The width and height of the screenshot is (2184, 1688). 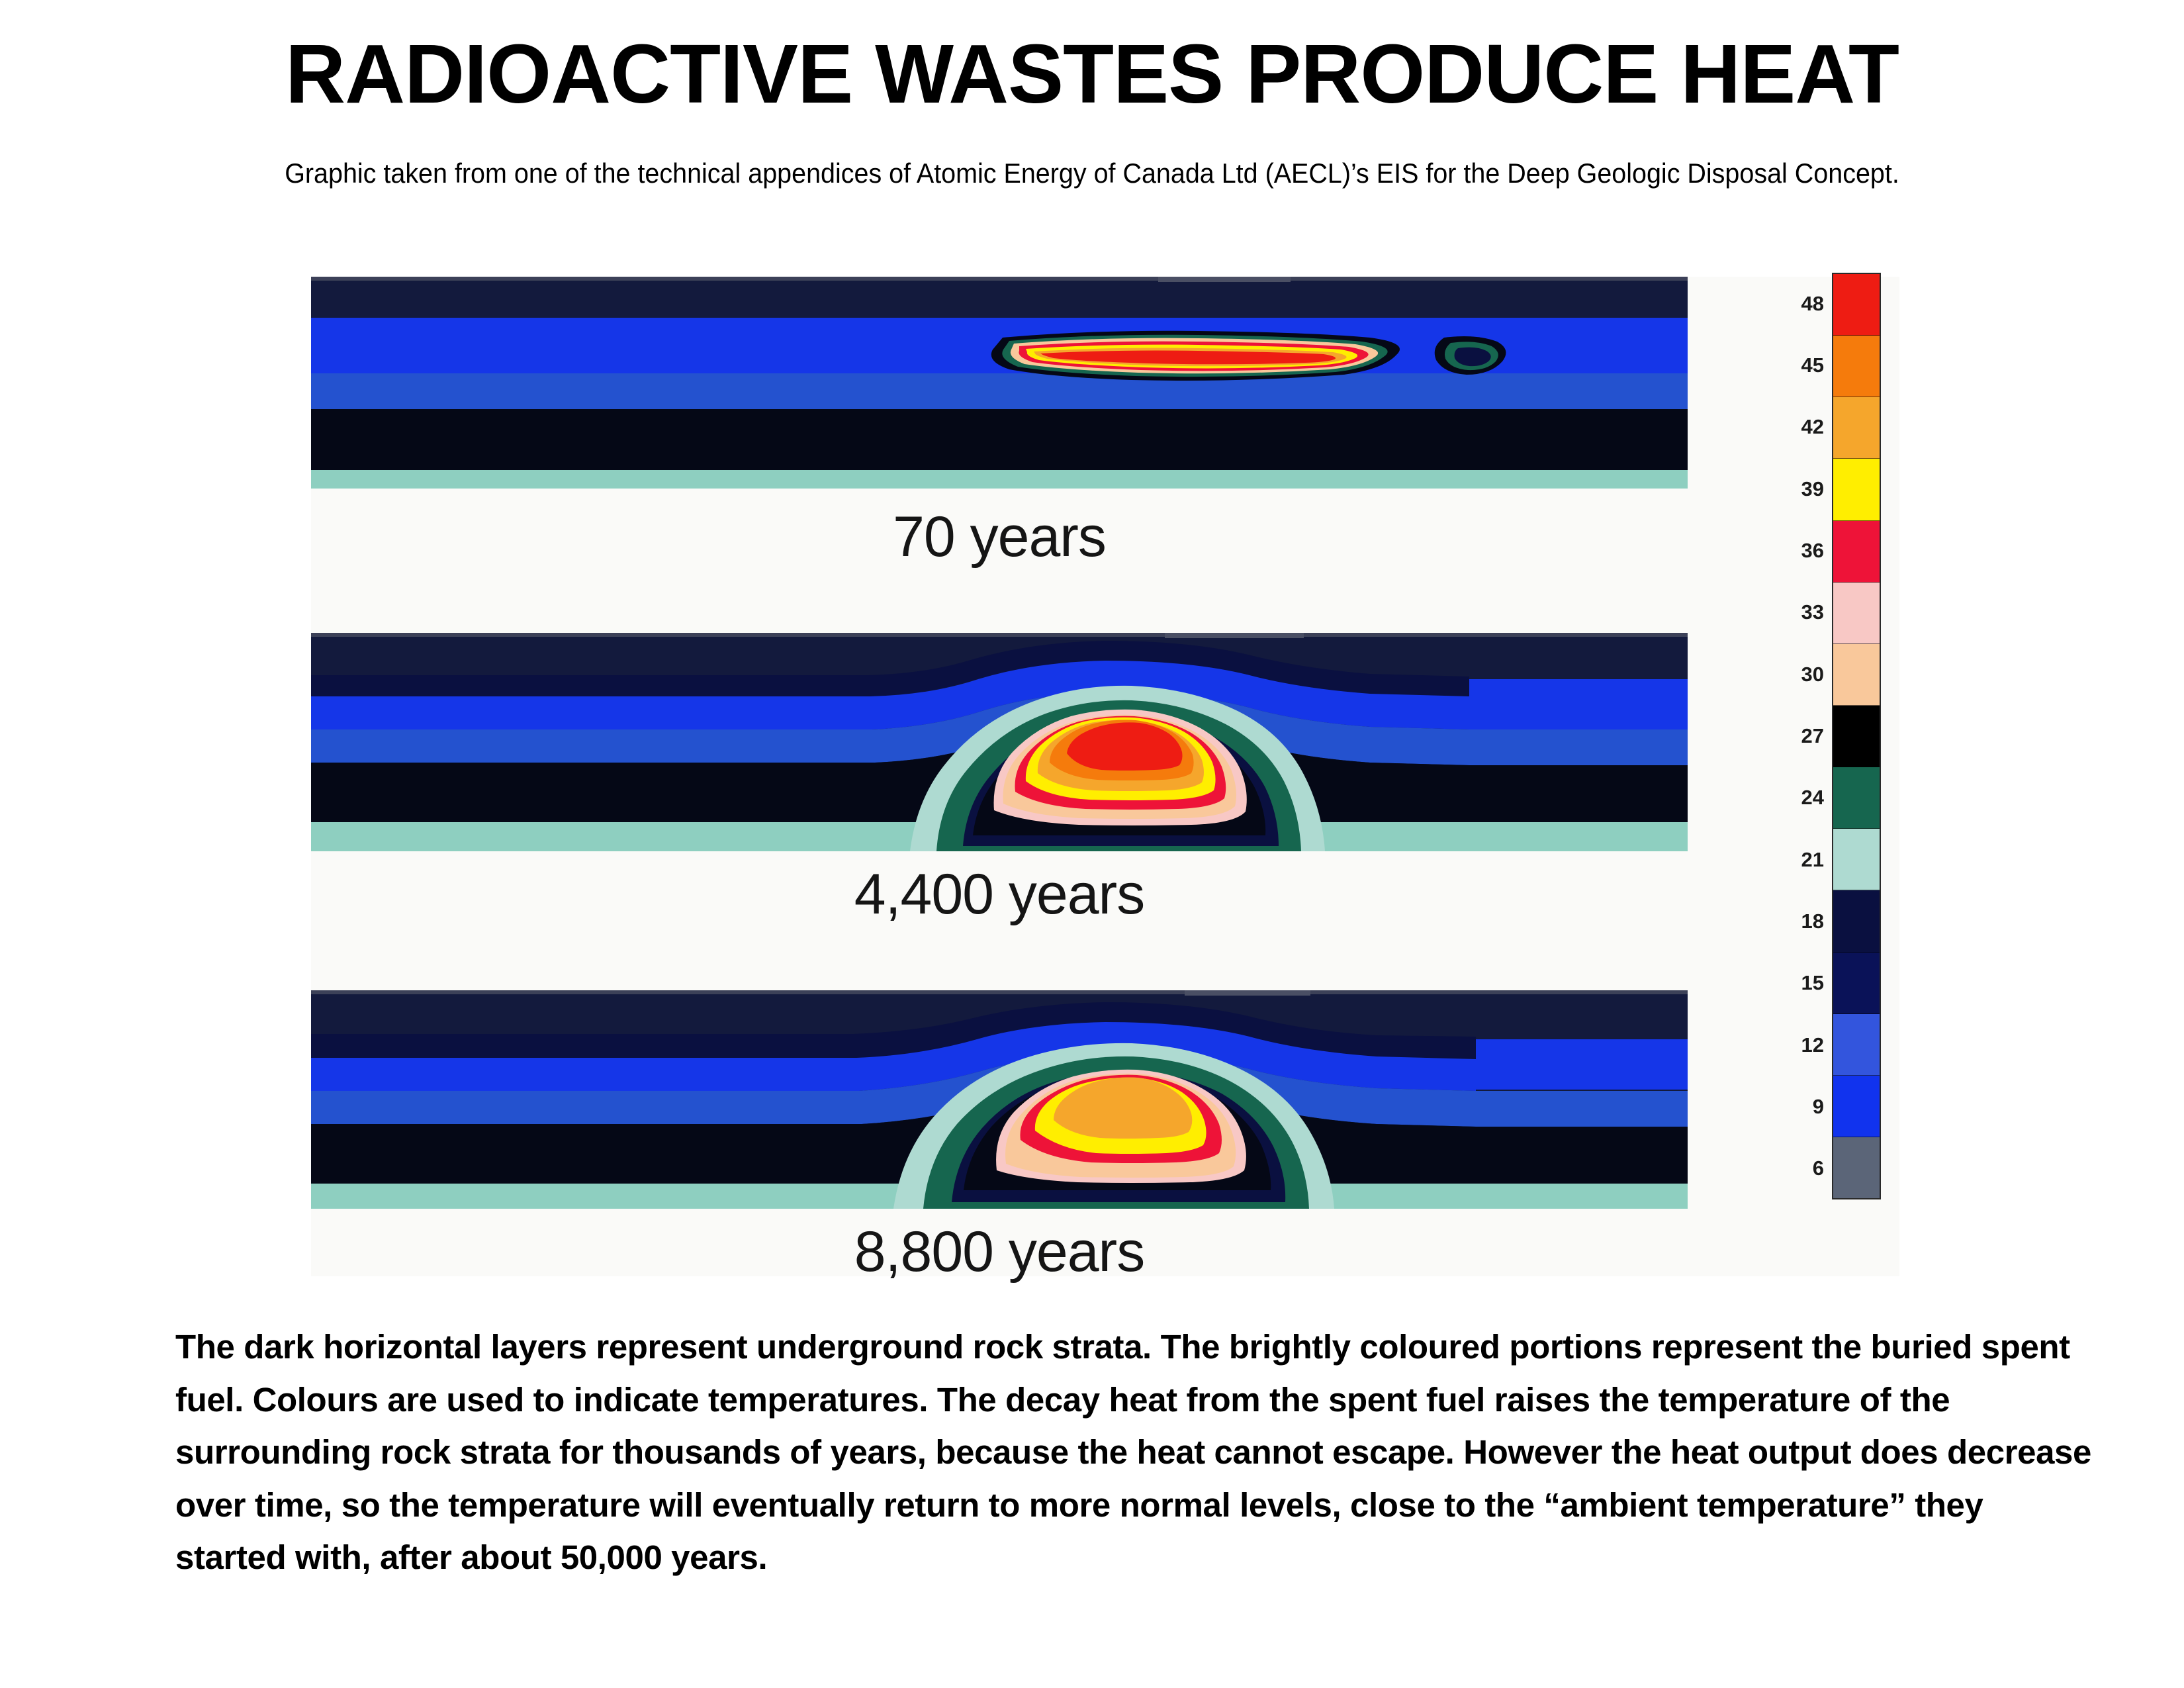 I want to click on contour-panel-70-years, so click(x=1000, y=383).